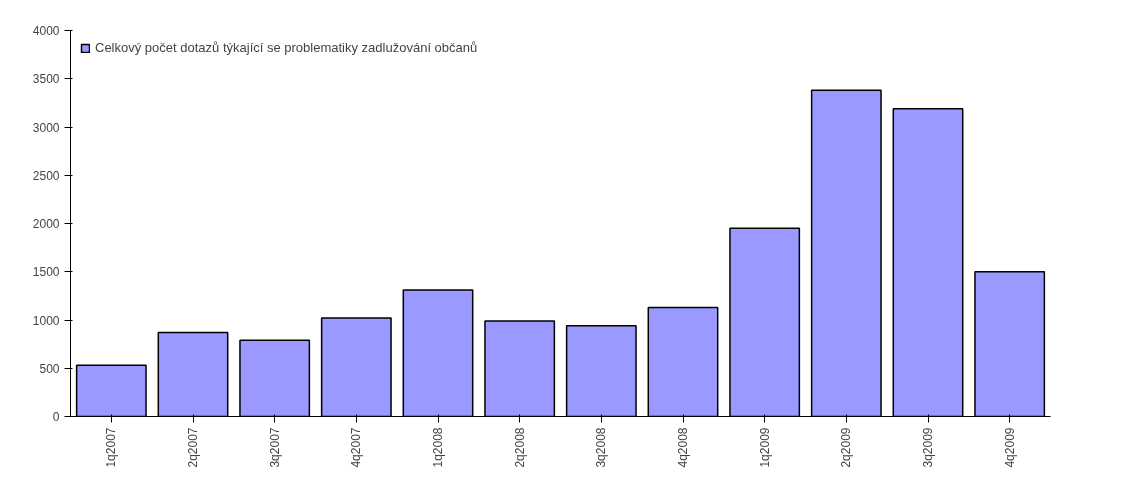 The image size is (1129, 479). I want to click on y-tick-label: 2000, so click(46, 224).